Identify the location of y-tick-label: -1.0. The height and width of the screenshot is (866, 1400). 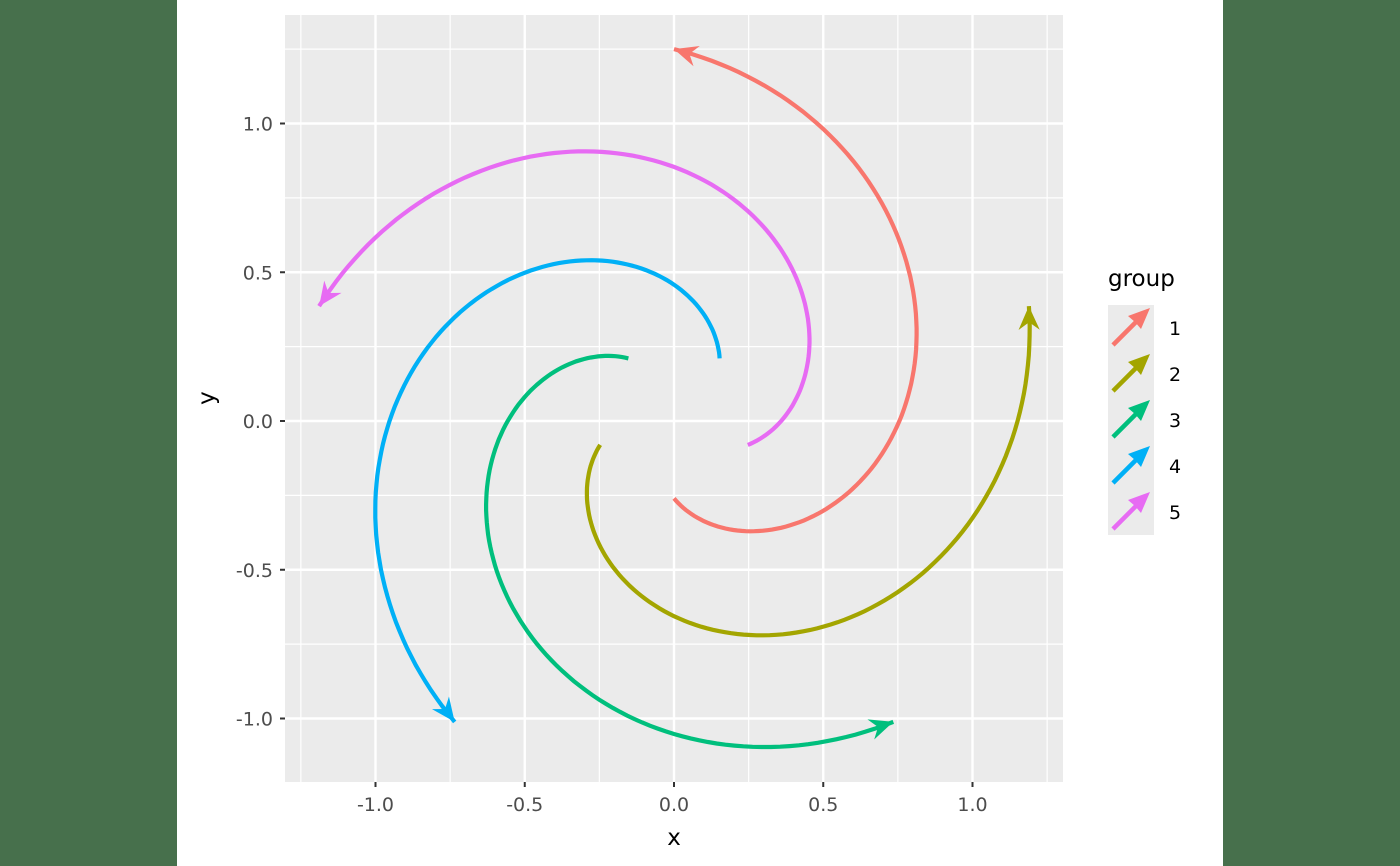
(254, 720).